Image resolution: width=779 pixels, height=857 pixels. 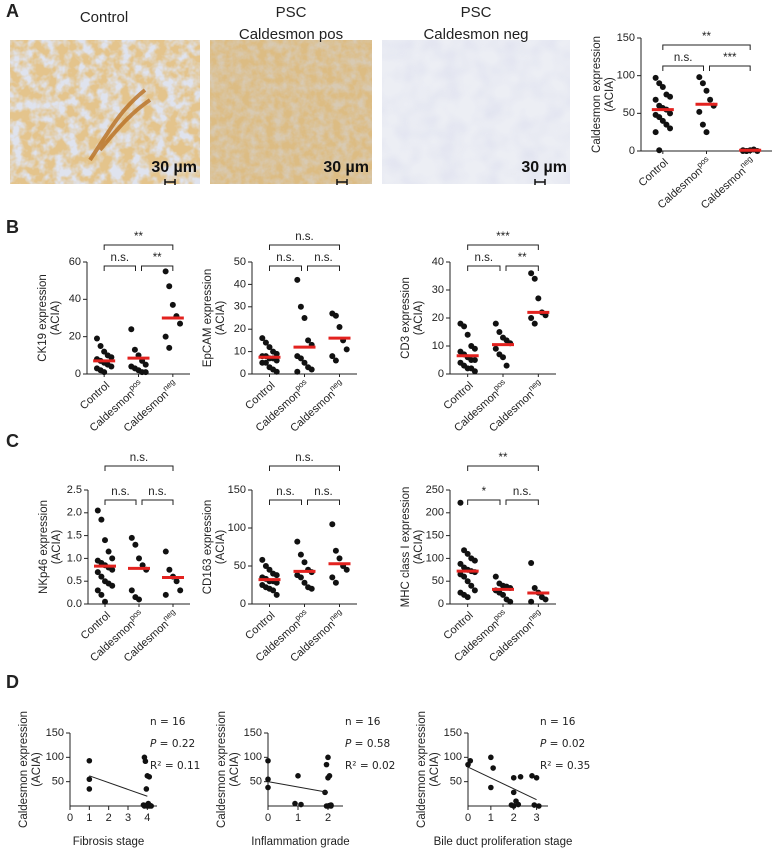 What do you see at coordinates (147, 818) in the screenshot?
I see `x-tick-label: 4` at bounding box center [147, 818].